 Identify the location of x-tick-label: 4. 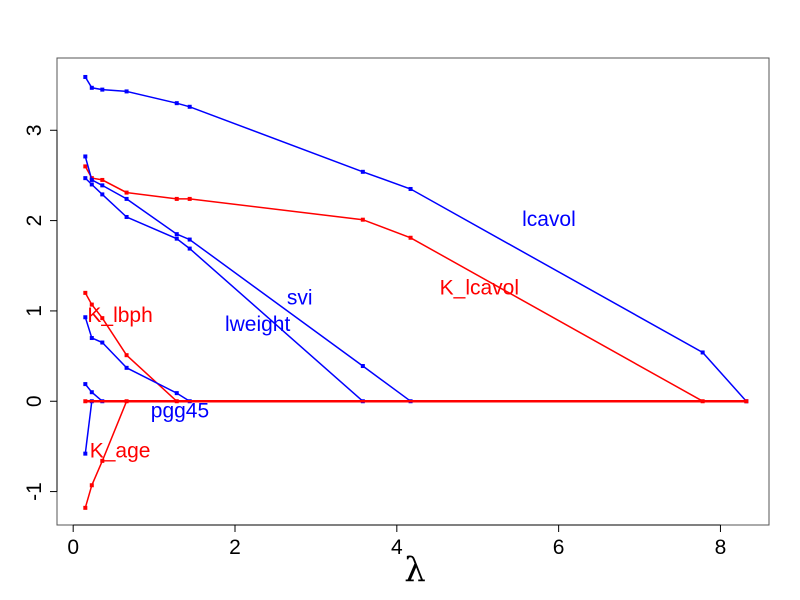
(397, 547).